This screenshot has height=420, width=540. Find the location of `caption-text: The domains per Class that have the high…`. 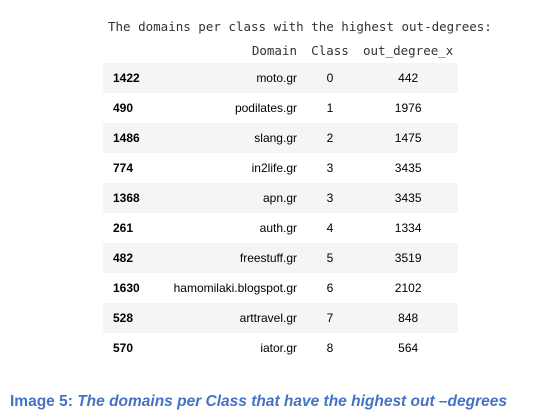

caption-text: The domains per Class that have the high… is located at coordinates (292, 401).